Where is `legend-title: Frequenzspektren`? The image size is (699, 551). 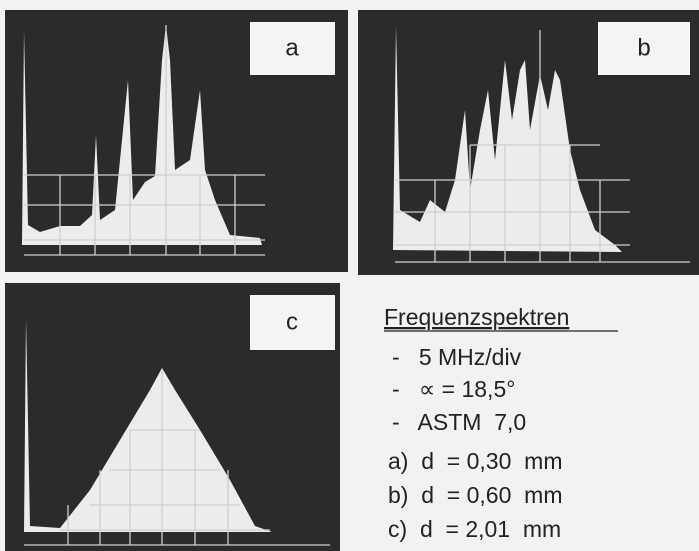
legend-title: Frequenzspektren is located at coordinates (476, 317).